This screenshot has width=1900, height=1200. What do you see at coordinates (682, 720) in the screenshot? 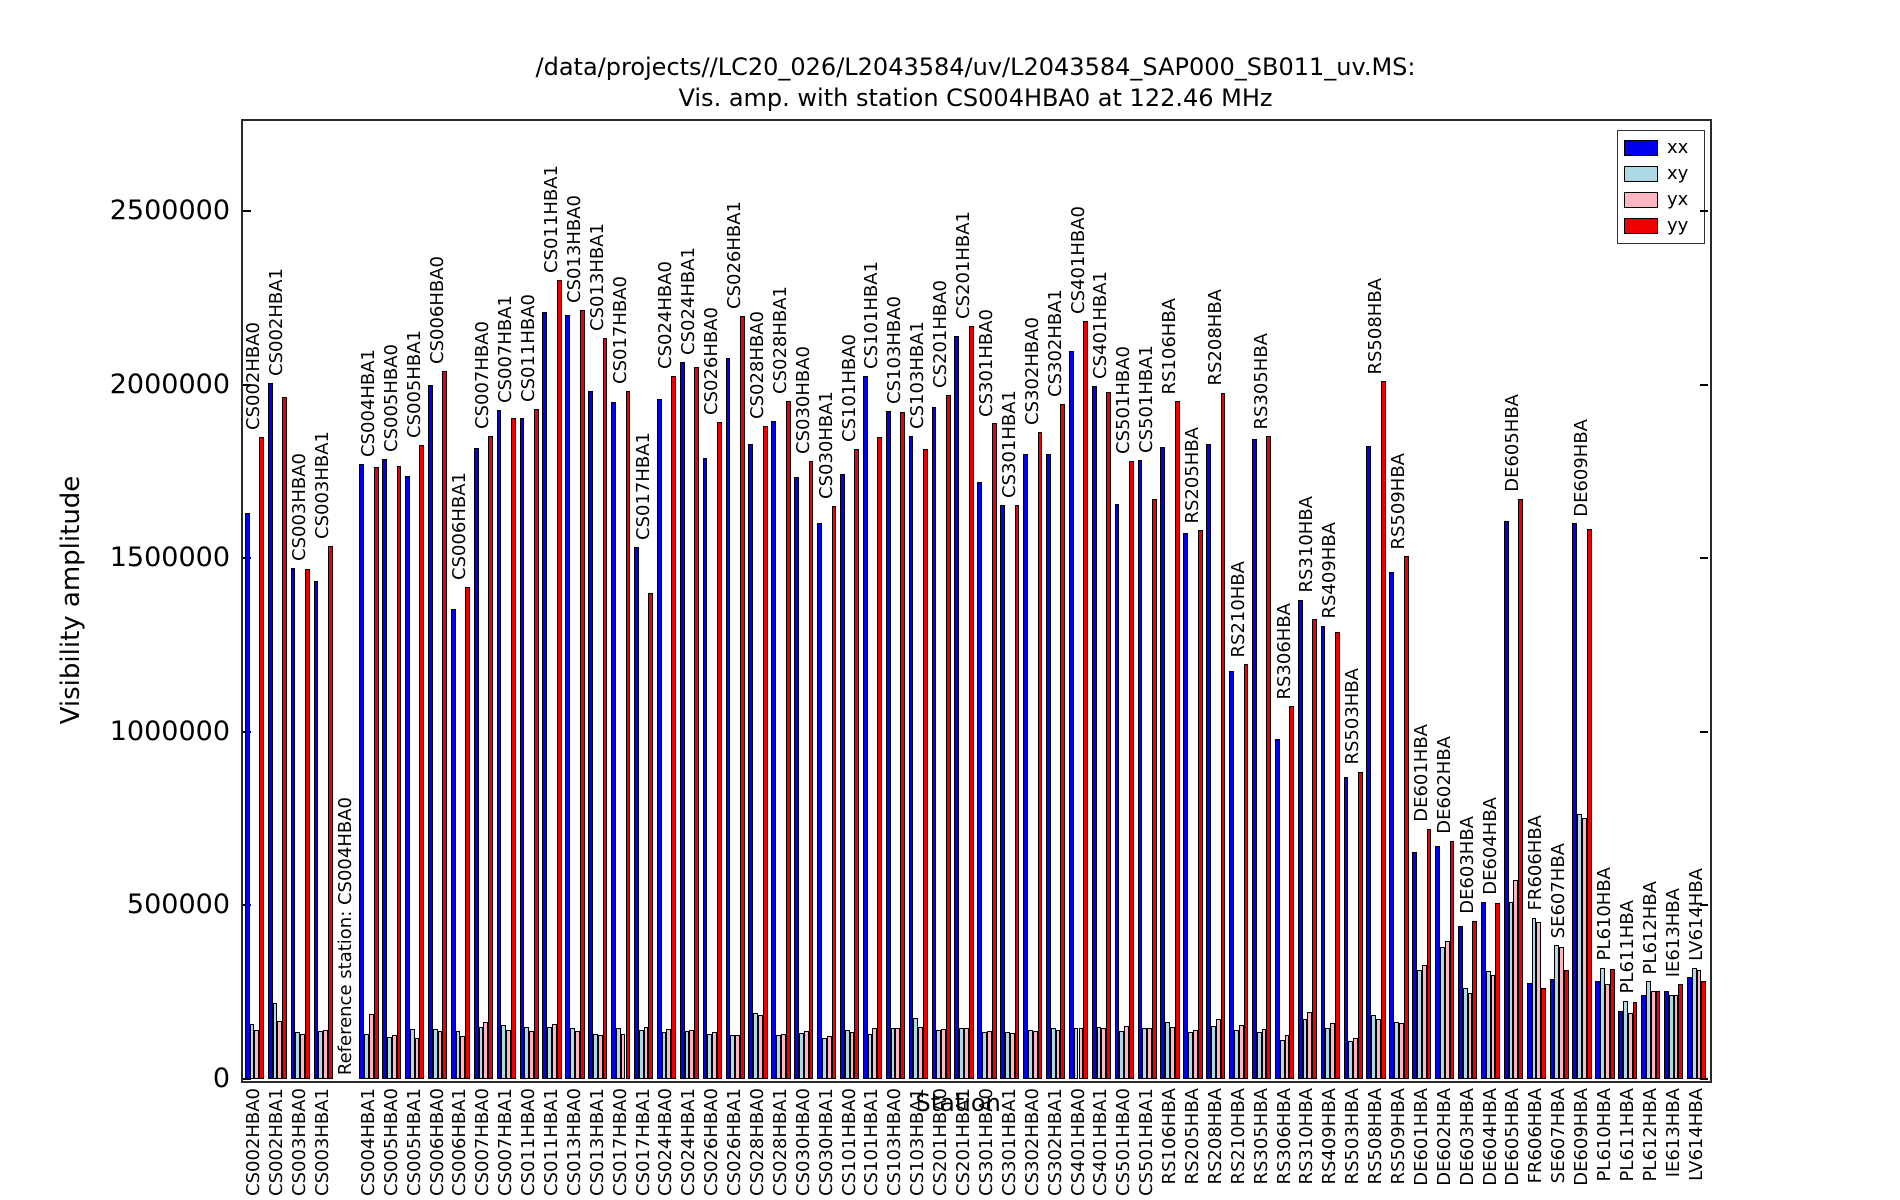
I see `bar-CS024HBA1-xx` at bounding box center [682, 720].